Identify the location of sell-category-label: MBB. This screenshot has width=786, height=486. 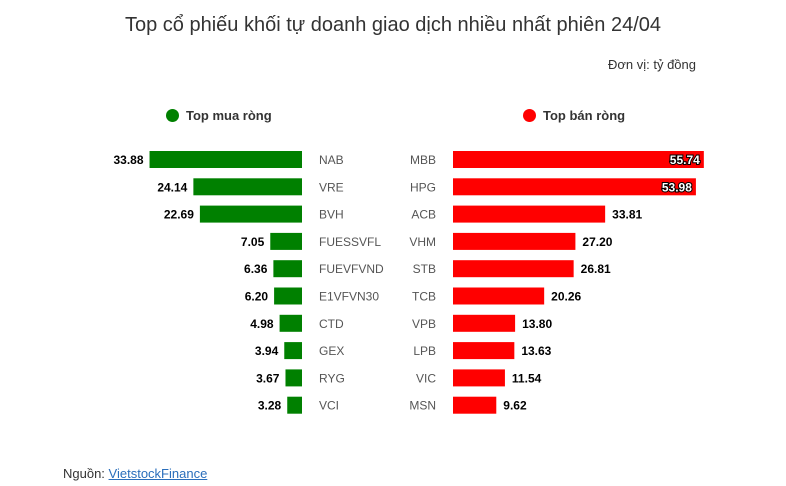
(423, 160).